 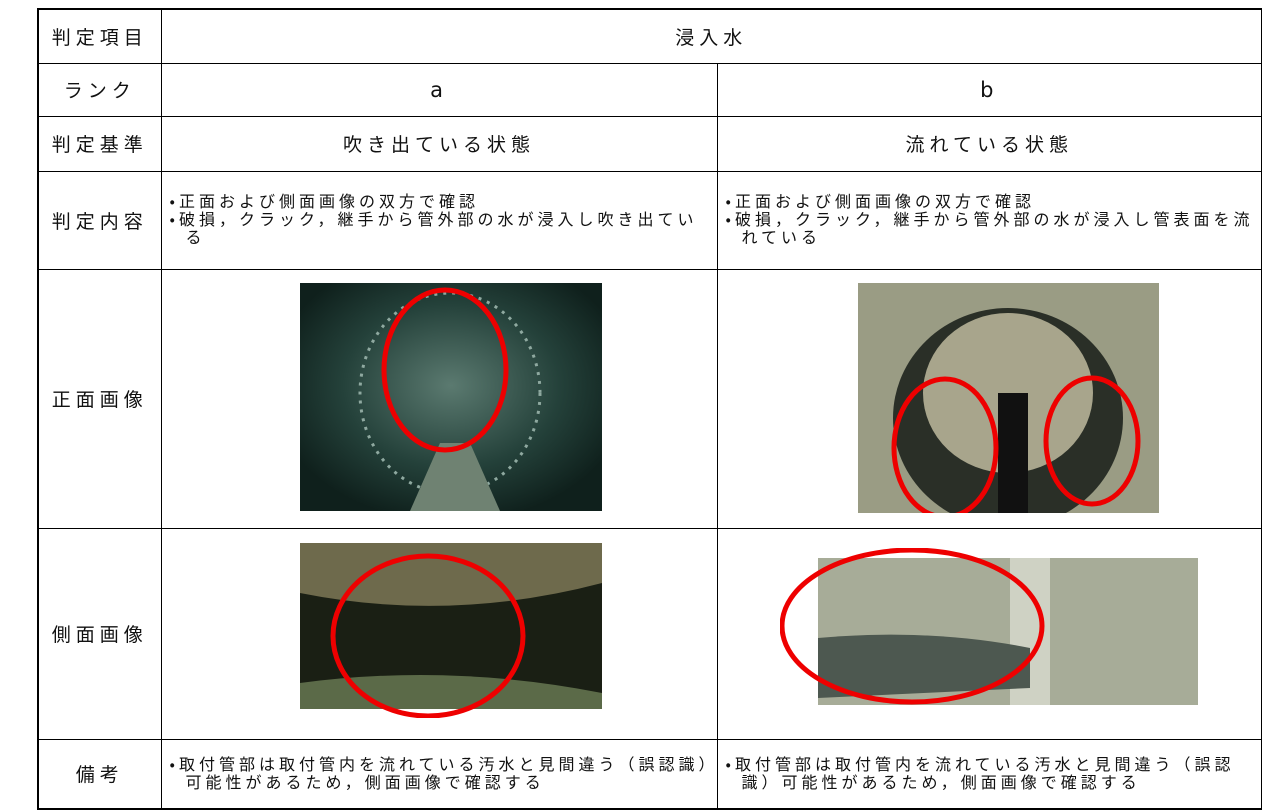 What do you see at coordinates (451, 630) in the screenshot?
I see `side-photo-a` at bounding box center [451, 630].